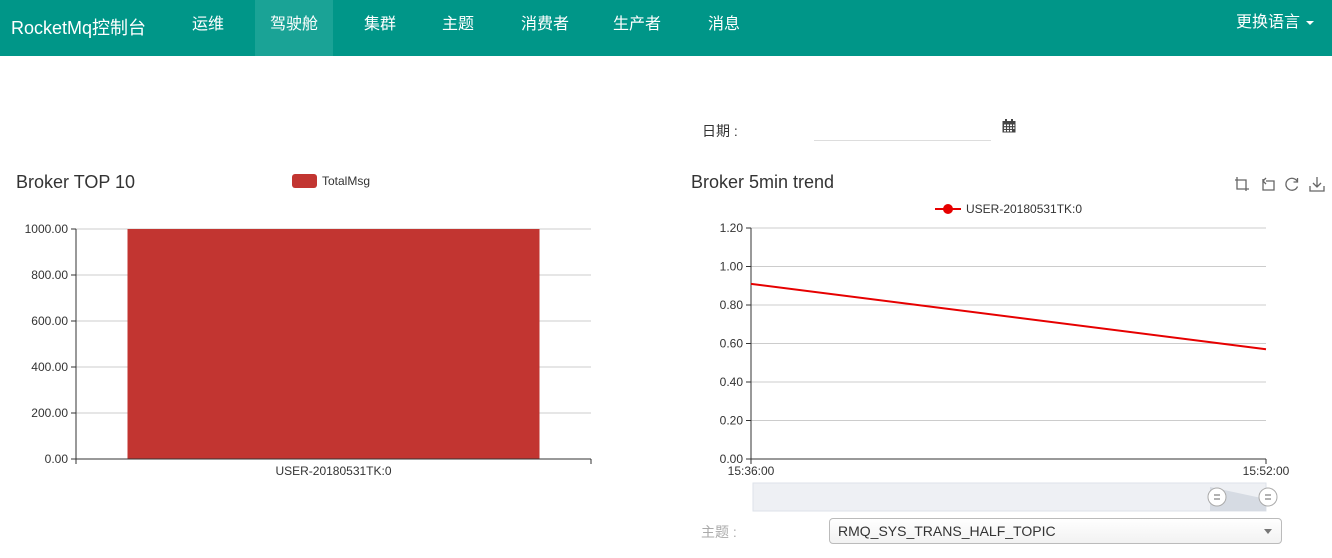 Image resolution: width=1332 pixels, height=558 pixels. What do you see at coordinates (732, 267) in the screenshot?
I see `y-tick-label: 1.00` at bounding box center [732, 267].